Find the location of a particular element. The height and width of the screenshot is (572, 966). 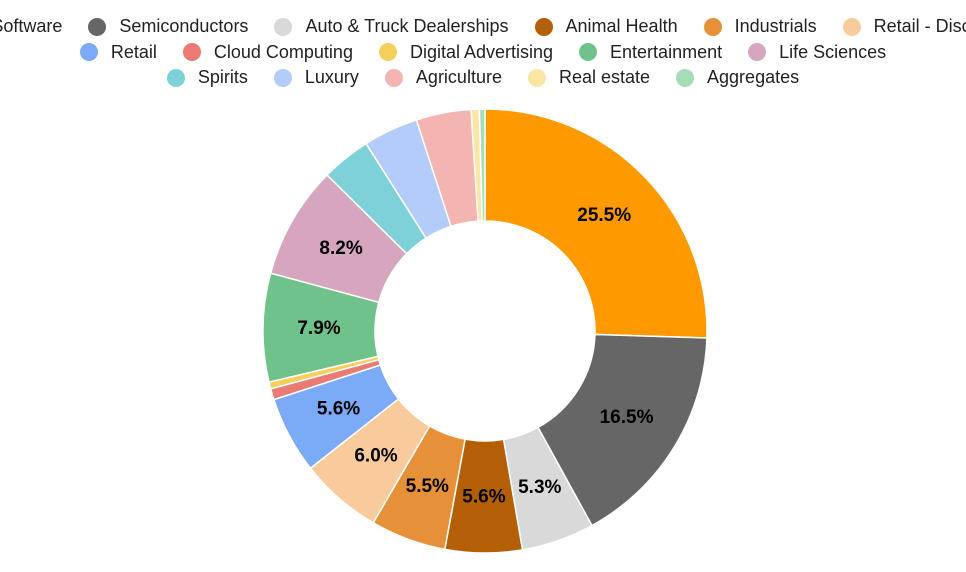

legend-item-life-sciences: Life Sciences is located at coordinates (817, 52).